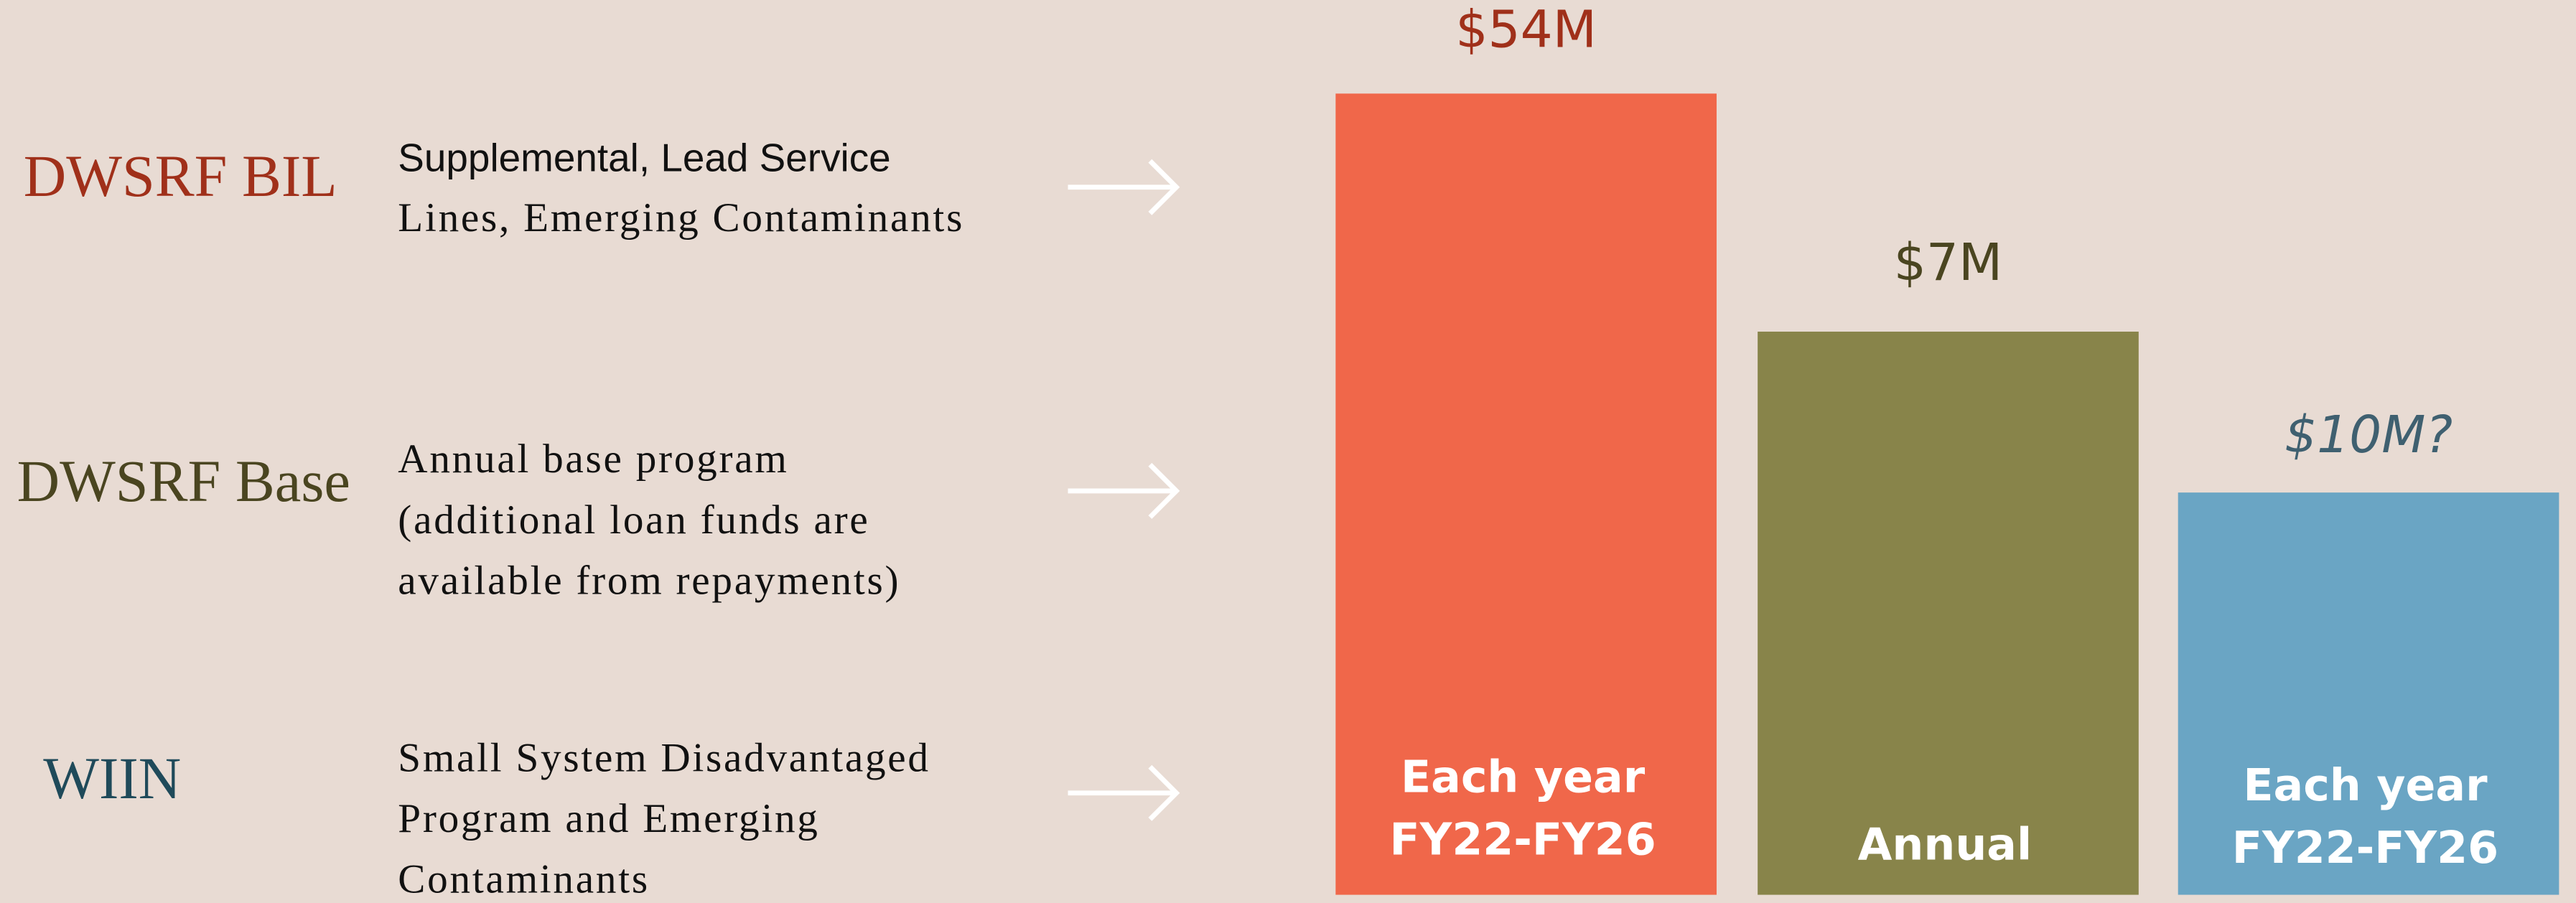 The height and width of the screenshot is (903, 2576). What do you see at coordinates (1948, 262) in the screenshot?
I see `amount-label: $7M` at bounding box center [1948, 262].